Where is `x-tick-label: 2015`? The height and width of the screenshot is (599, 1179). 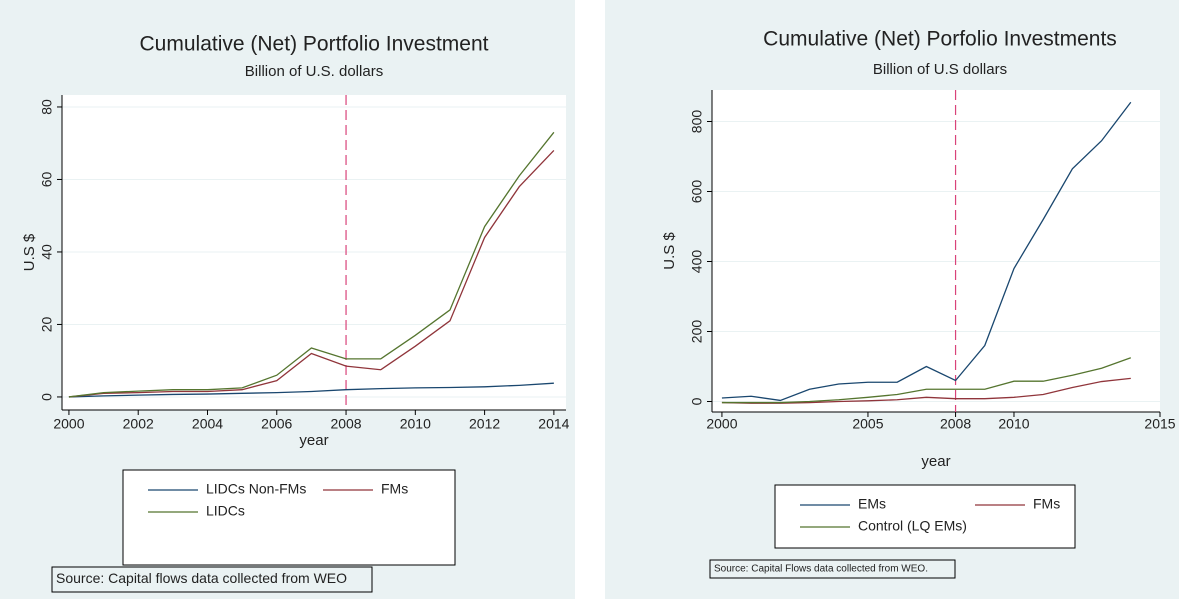
x-tick-label: 2015 is located at coordinates (1159, 424).